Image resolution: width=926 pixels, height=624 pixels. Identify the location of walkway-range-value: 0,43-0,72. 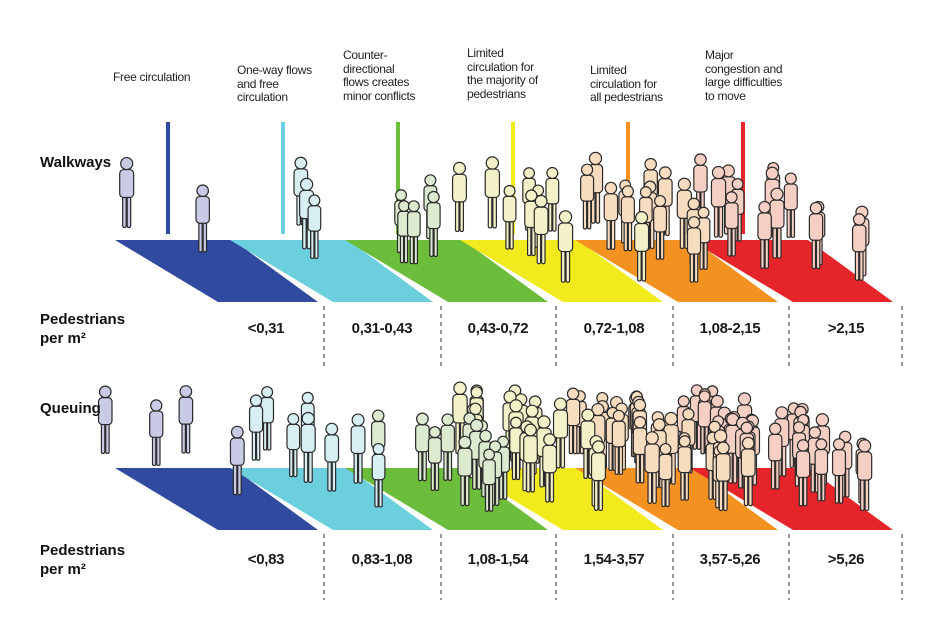
(498, 328).